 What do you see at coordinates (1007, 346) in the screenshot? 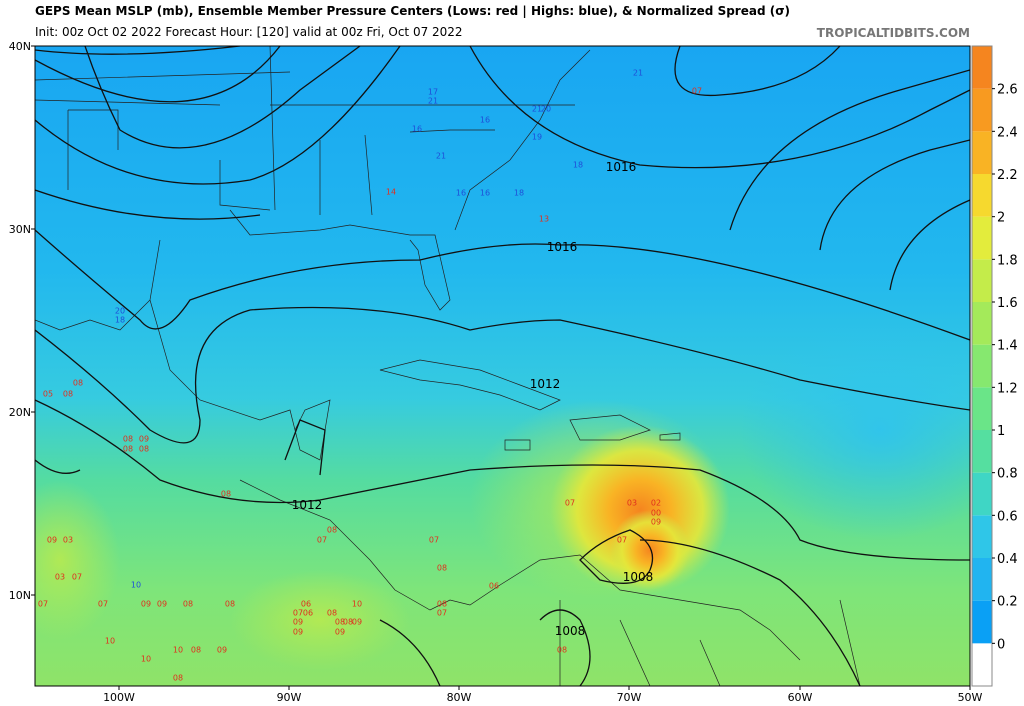
I see `colorbar-tick-label: 1.4` at bounding box center [1007, 346].